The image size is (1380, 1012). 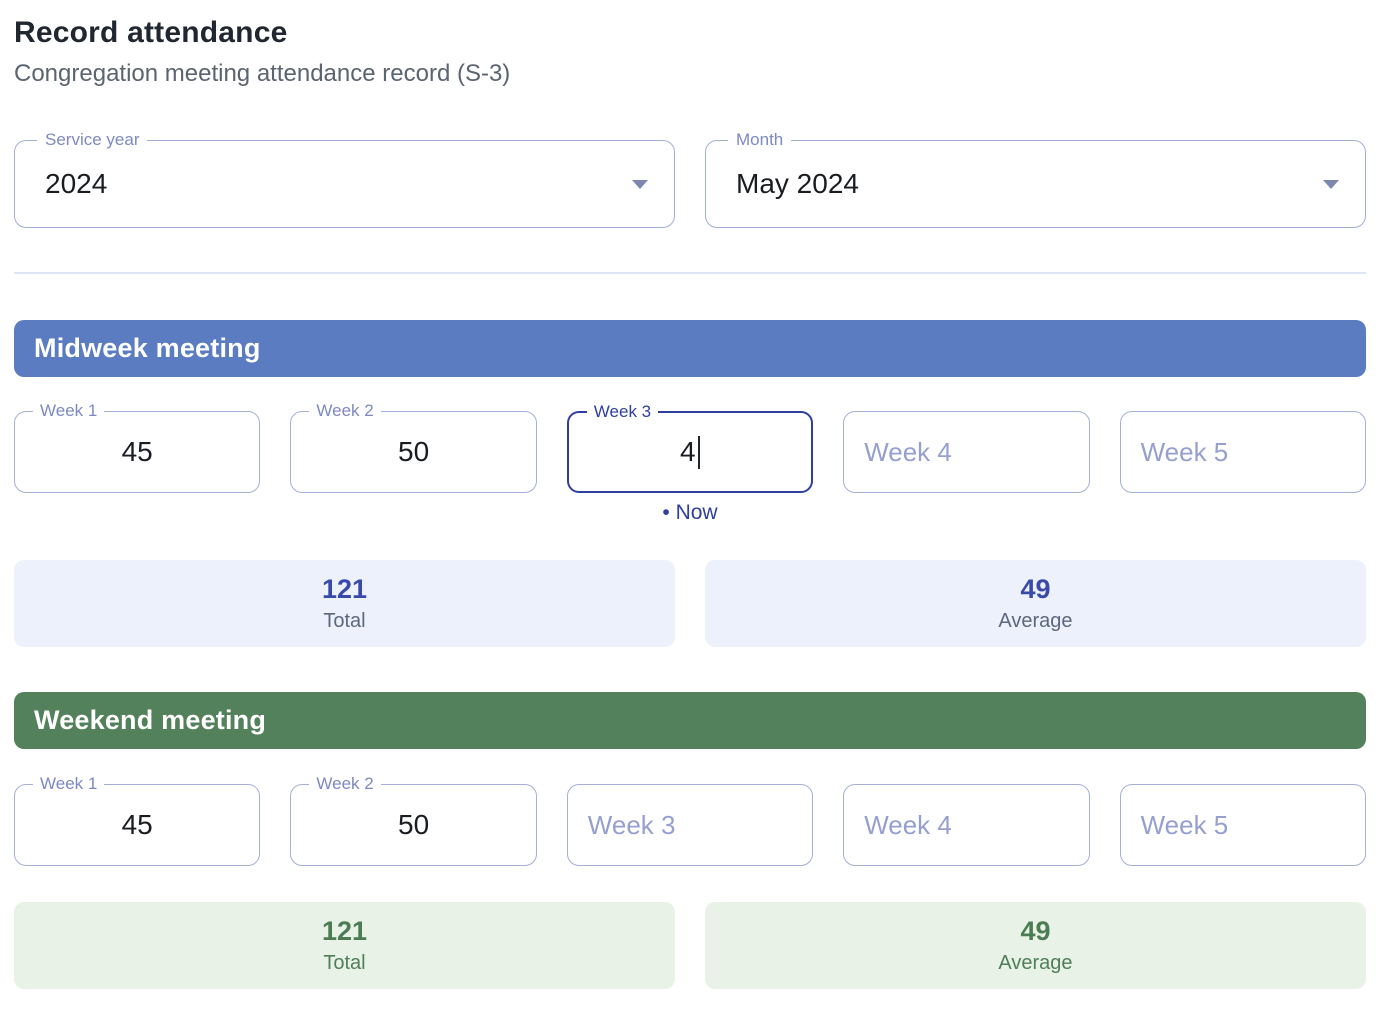 I want to click on weekend-summary-row: 121 Total 49 Average, so click(x=690, y=945).